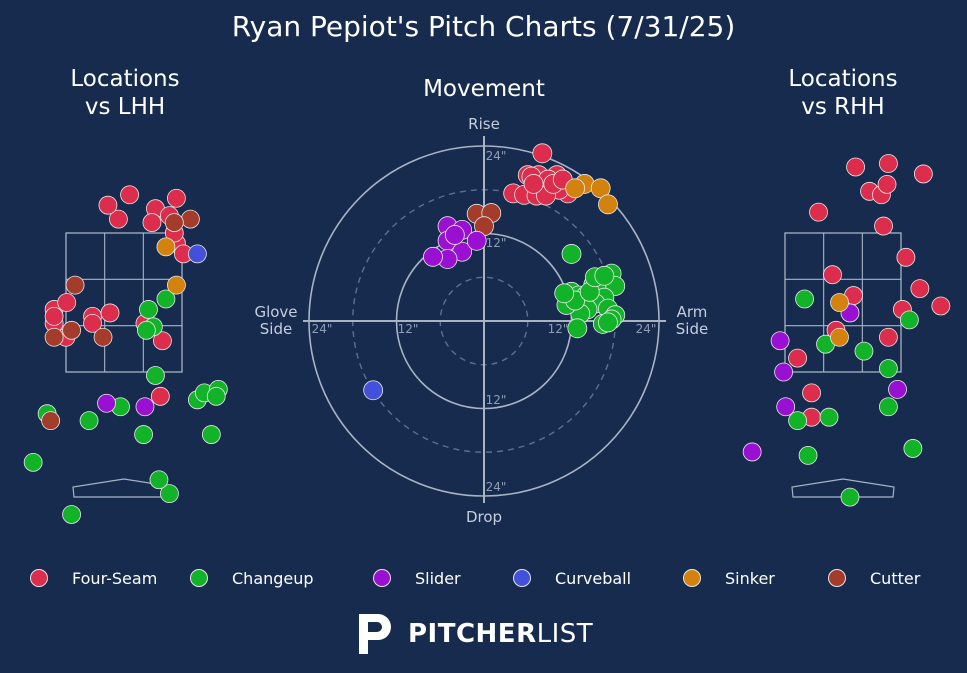  I want to click on legend-label: Sinker, so click(750, 578).